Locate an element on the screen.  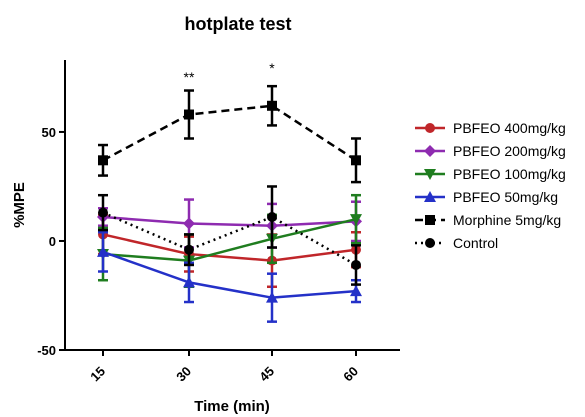
annotations: *** is located at coordinates (230, 72).